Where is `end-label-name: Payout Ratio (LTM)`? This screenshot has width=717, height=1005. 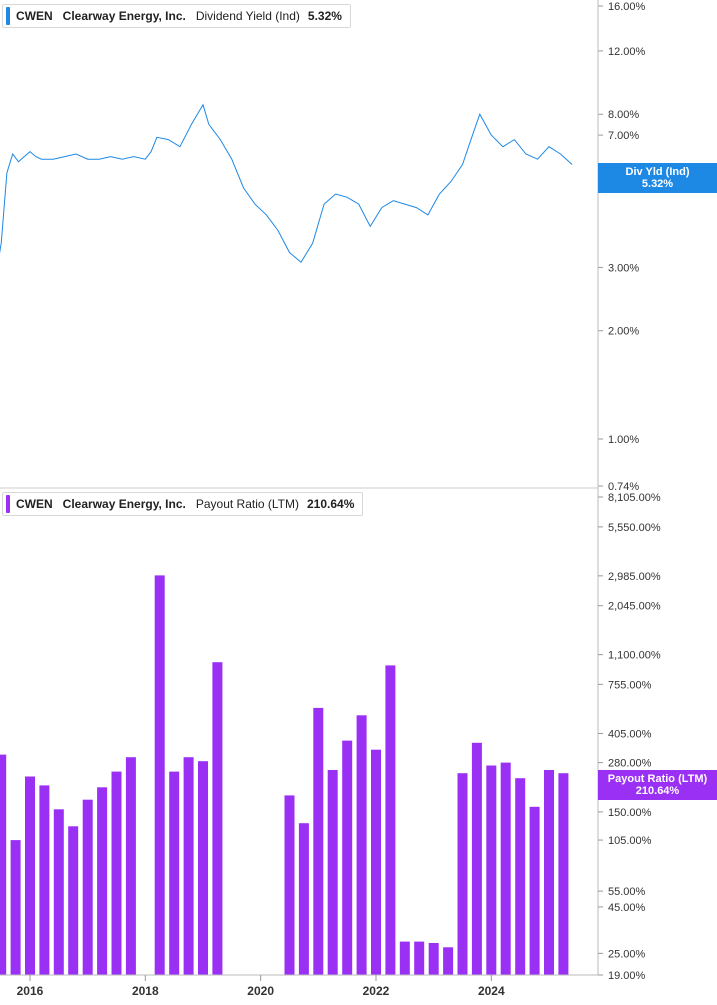 end-label-name: Payout Ratio (LTM) is located at coordinates (657, 779).